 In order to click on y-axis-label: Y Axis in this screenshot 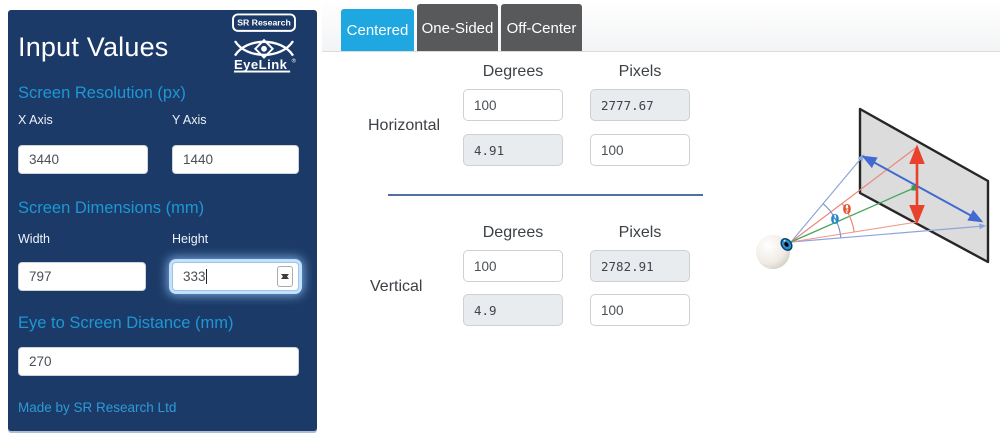, I will do `click(189, 120)`.